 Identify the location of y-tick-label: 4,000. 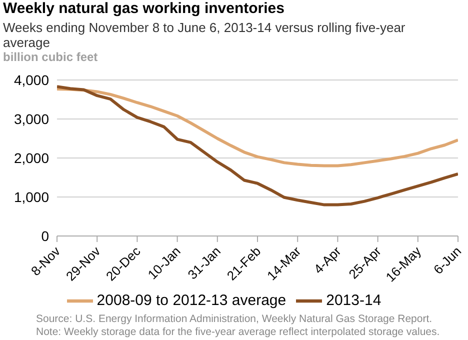
(32, 80).